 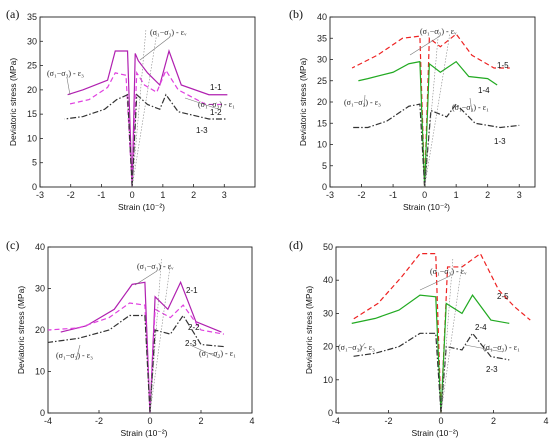 What do you see at coordinates (187, 359) in the screenshot?
I see `series-line-2-2-axial` at bounding box center [187, 359].